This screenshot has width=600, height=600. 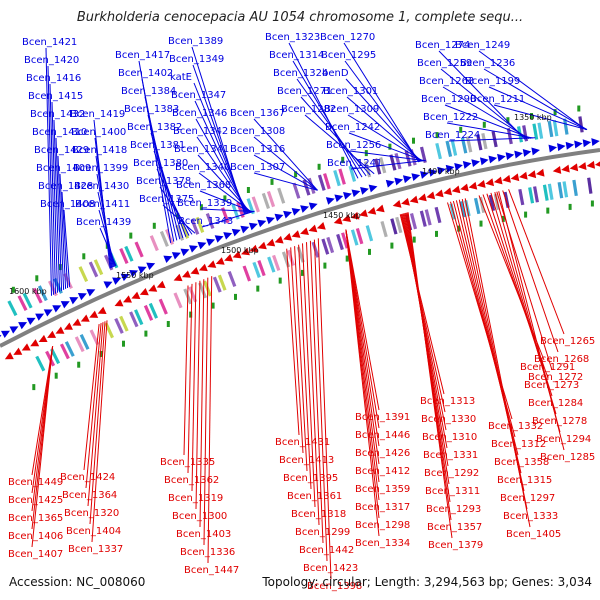 I want to click on forward-gene-label: Bcen_1400, so click(x=98, y=132).